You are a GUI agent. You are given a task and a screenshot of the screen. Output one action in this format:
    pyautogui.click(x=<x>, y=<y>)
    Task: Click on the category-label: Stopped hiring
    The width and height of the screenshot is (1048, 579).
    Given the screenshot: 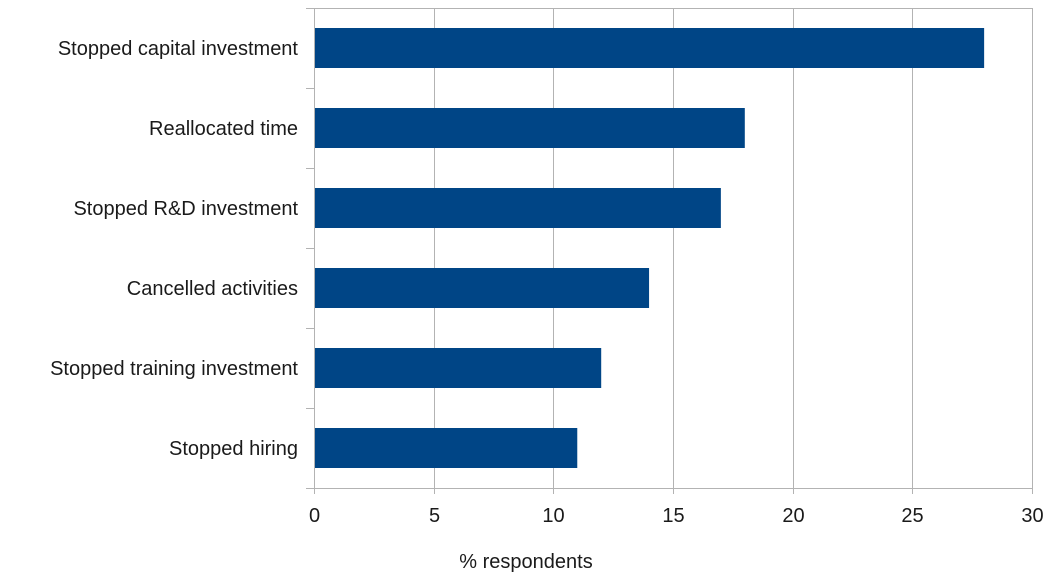 What is the action you would take?
    pyautogui.click(x=233, y=449)
    